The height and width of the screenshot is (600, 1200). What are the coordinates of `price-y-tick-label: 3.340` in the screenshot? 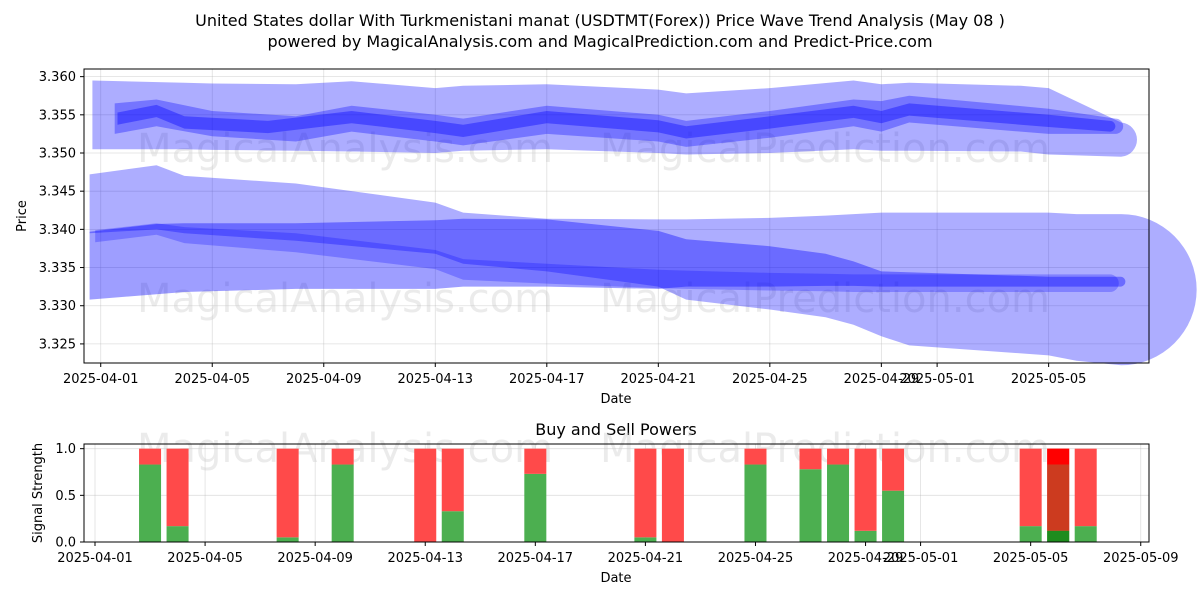 It's located at (57, 230).